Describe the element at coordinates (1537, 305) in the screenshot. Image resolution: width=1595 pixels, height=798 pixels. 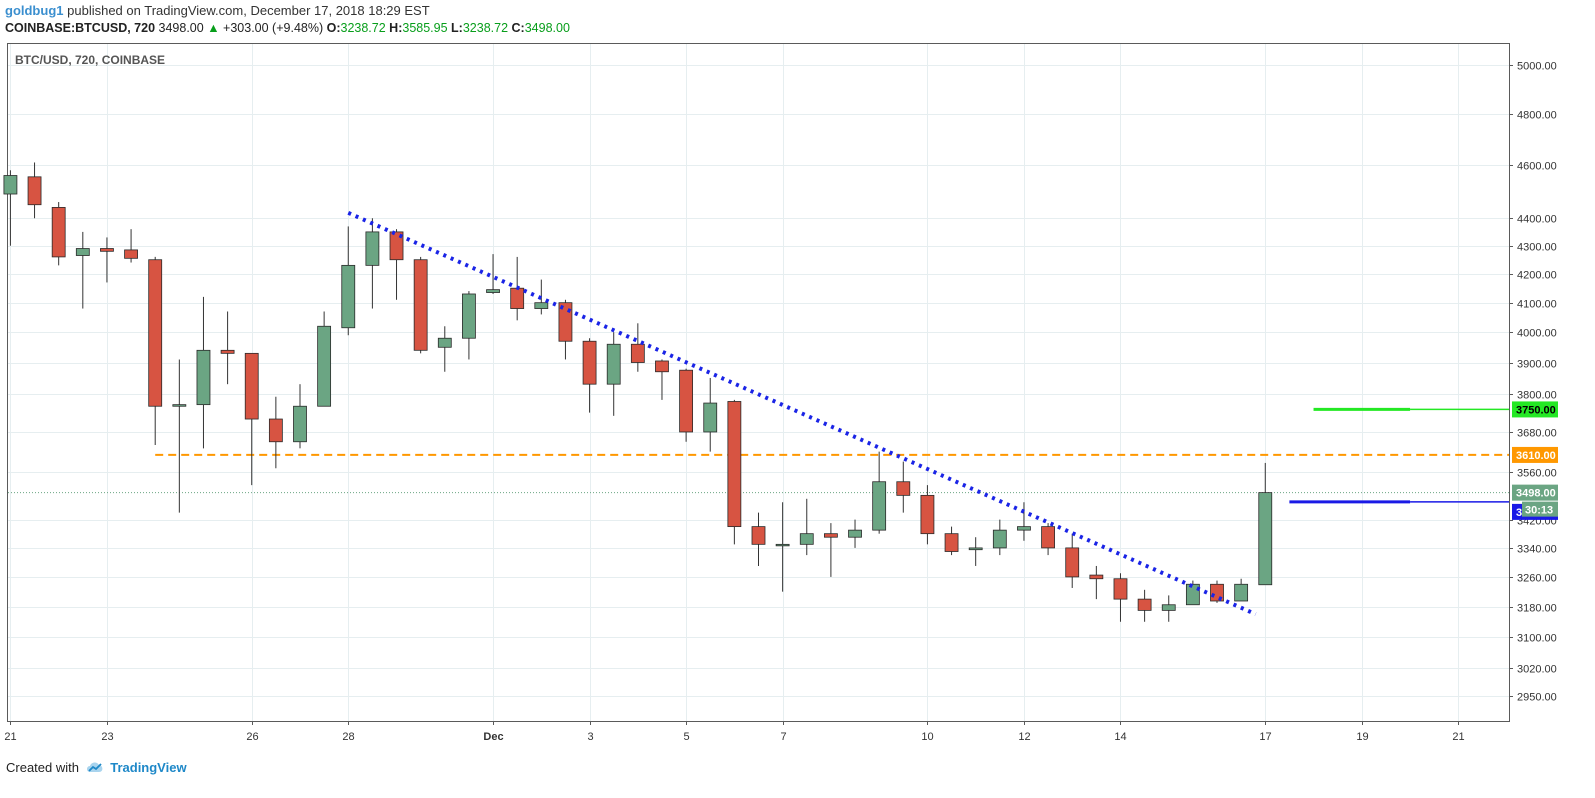
I see `y-tick-label: 4100.00` at that location.